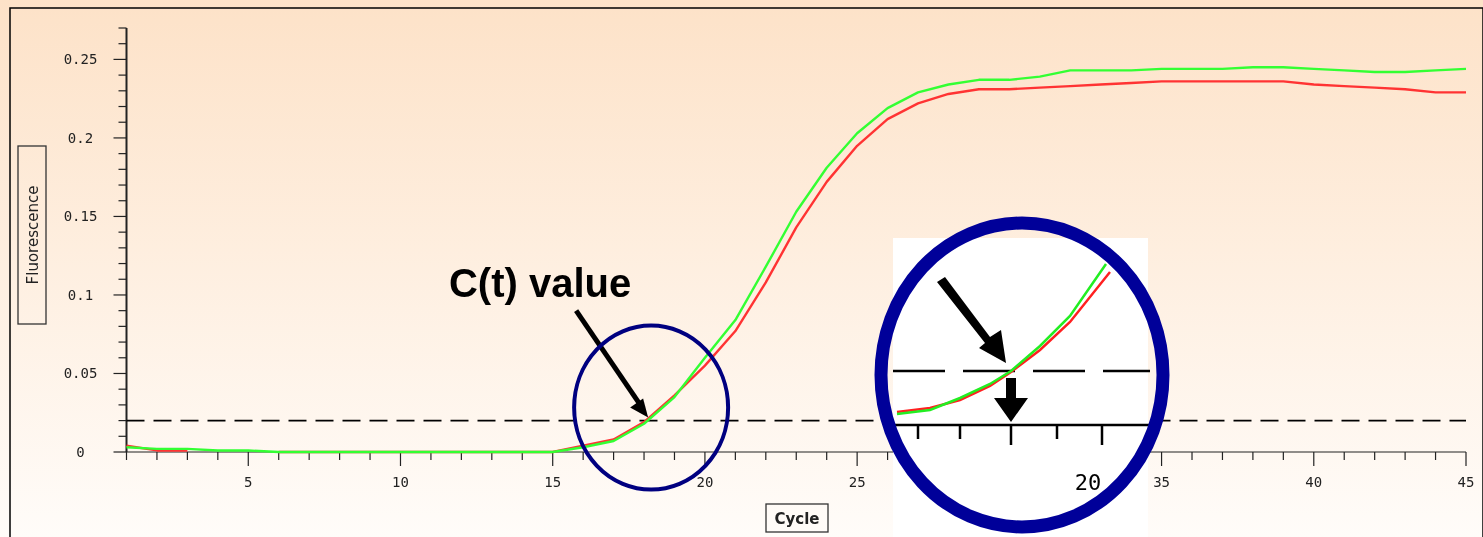 Image resolution: width=1483 pixels, height=537 pixels. I want to click on x-tick-label: 20, so click(705, 482).